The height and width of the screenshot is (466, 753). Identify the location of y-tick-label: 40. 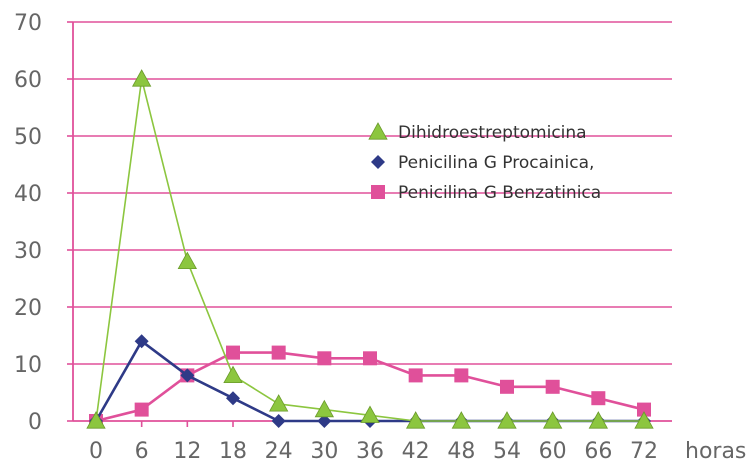
(28, 194).